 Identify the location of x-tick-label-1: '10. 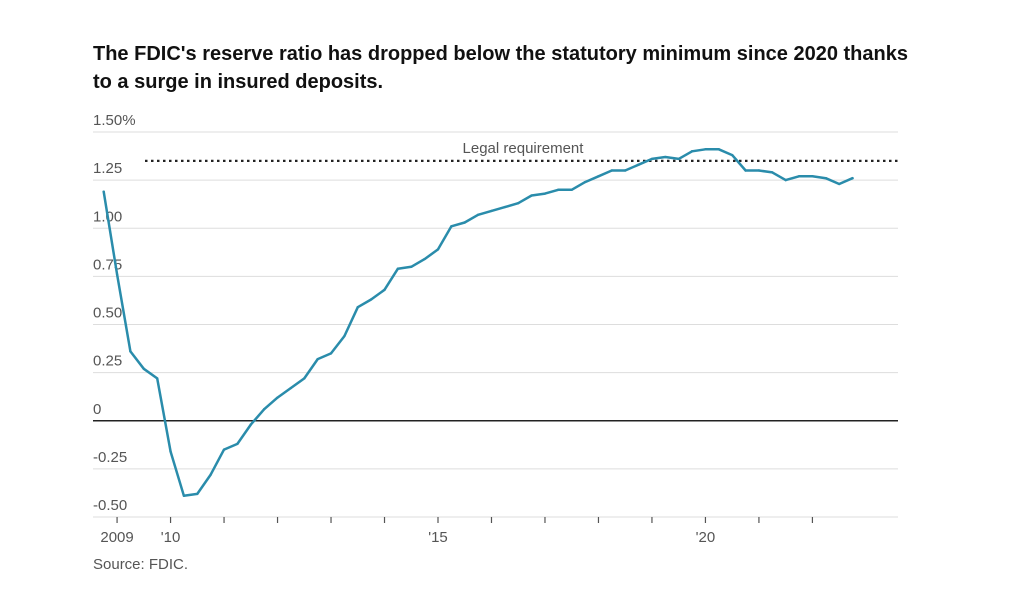
(171, 537).